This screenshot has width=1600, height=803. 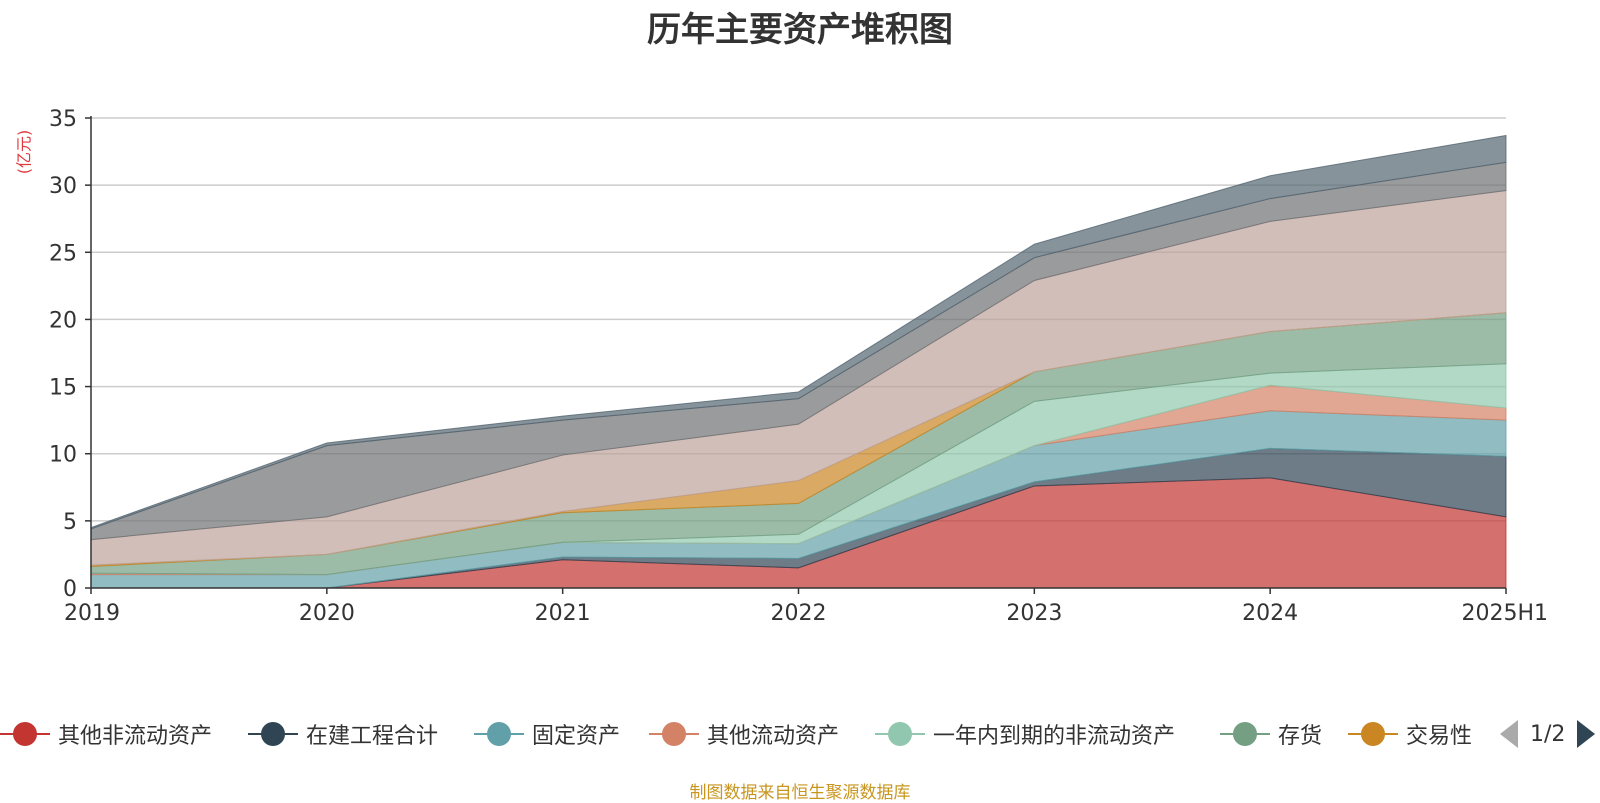 What do you see at coordinates (63, 455) in the screenshot?
I see `y-tick-label: 10` at bounding box center [63, 455].